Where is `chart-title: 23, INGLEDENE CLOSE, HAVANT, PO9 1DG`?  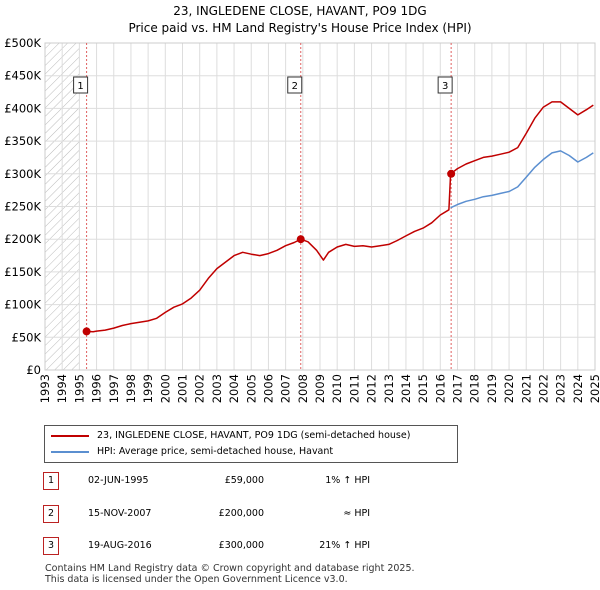 chart-title: 23, INGLEDENE CLOSE, HAVANT, PO9 1DG is located at coordinates (299, 11).